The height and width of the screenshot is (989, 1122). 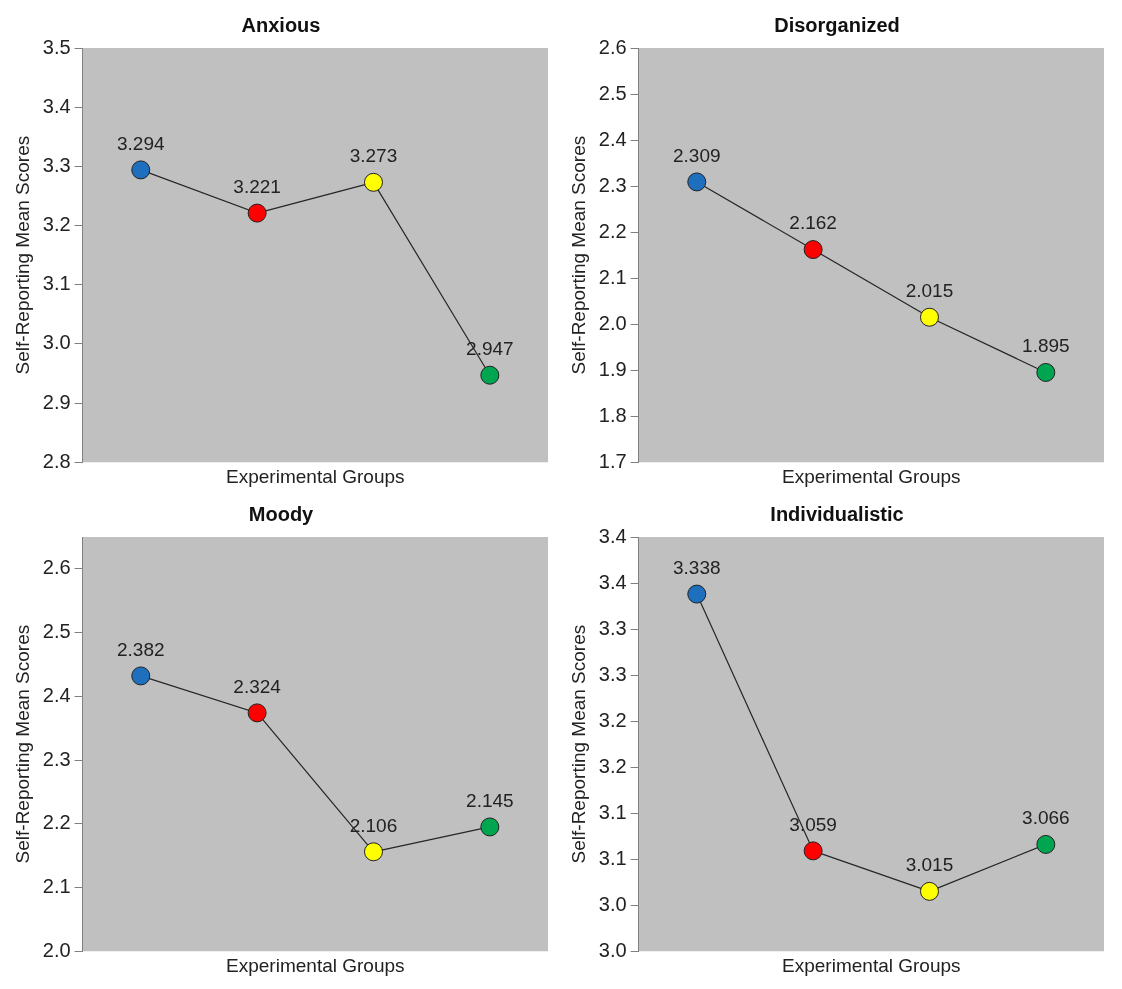 What do you see at coordinates (56, 46) in the screenshot?
I see `y-tick-label: 3.5` at bounding box center [56, 46].